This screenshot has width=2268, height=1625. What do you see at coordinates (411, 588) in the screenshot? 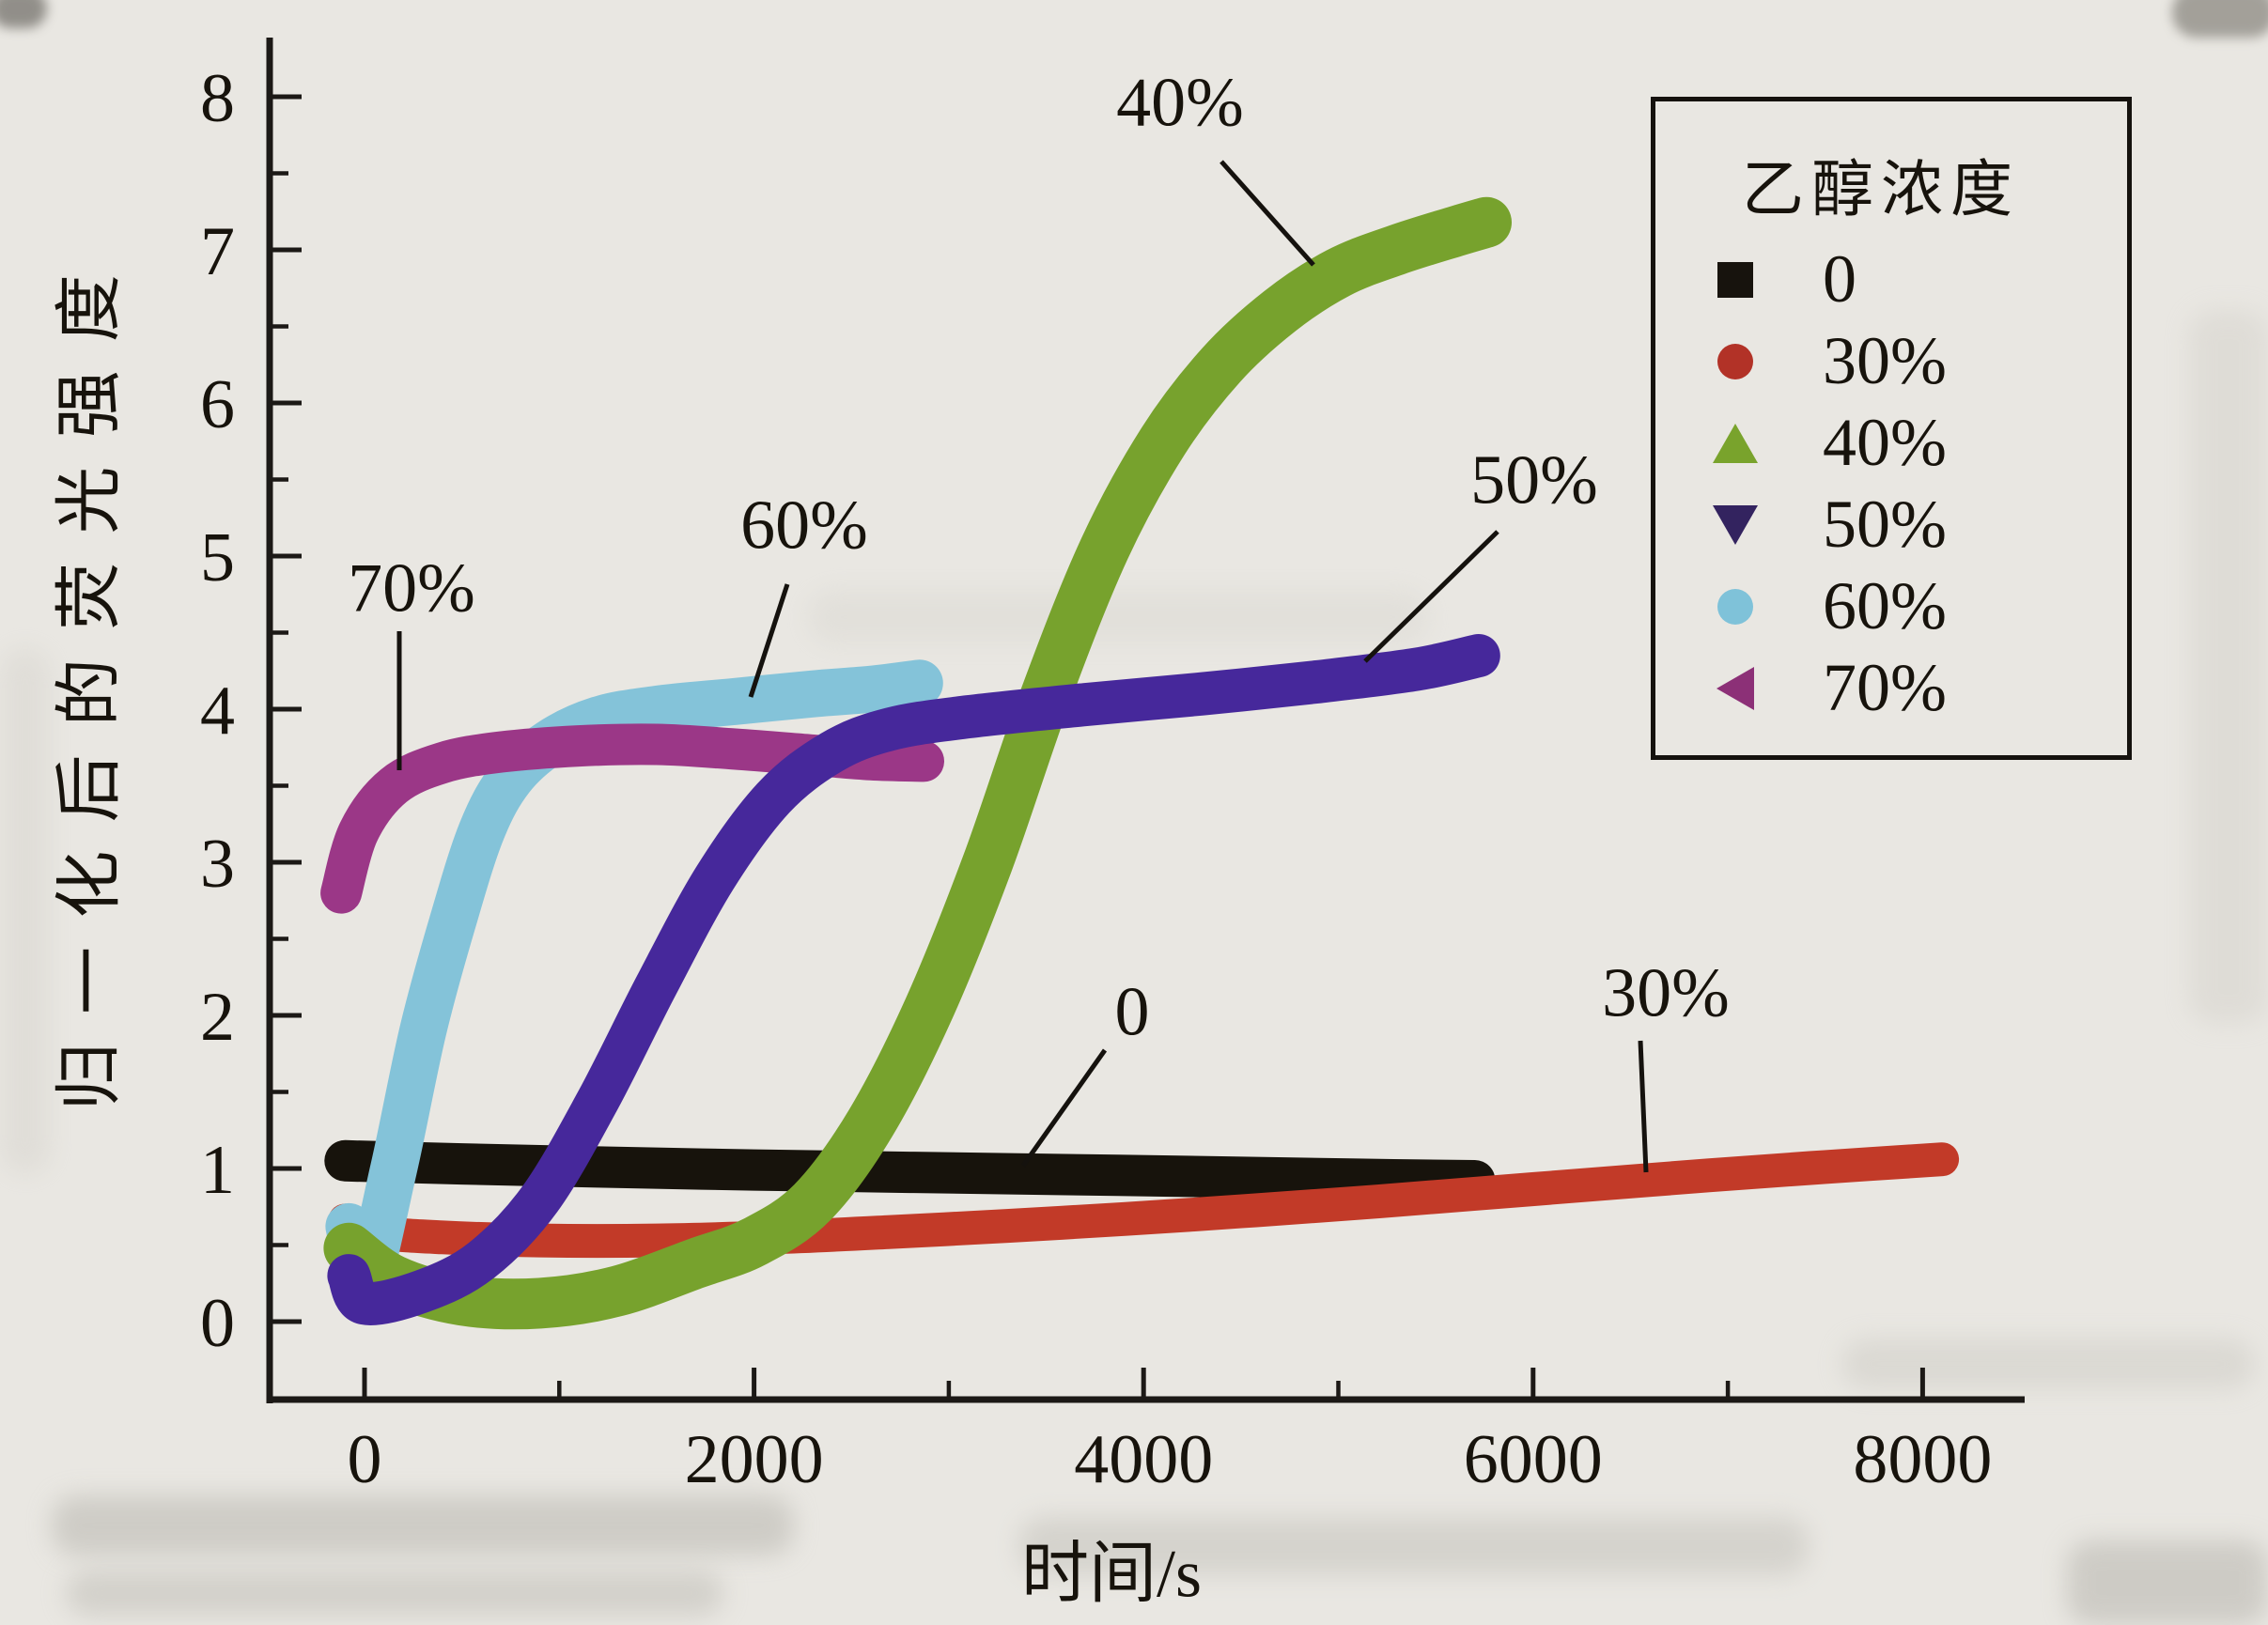
I see `annotation-label-70: 70%` at bounding box center [411, 588].